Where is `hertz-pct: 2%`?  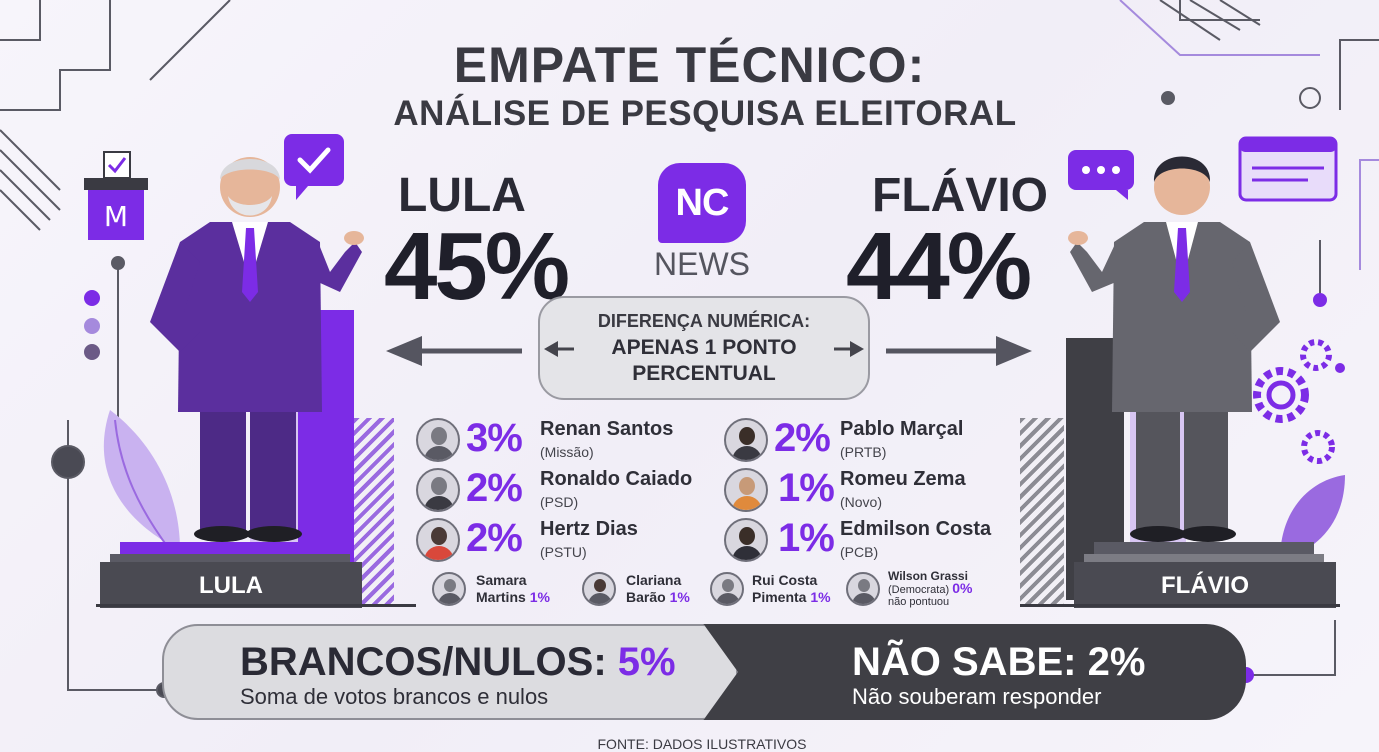 hertz-pct: 2% is located at coordinates (494, 538).